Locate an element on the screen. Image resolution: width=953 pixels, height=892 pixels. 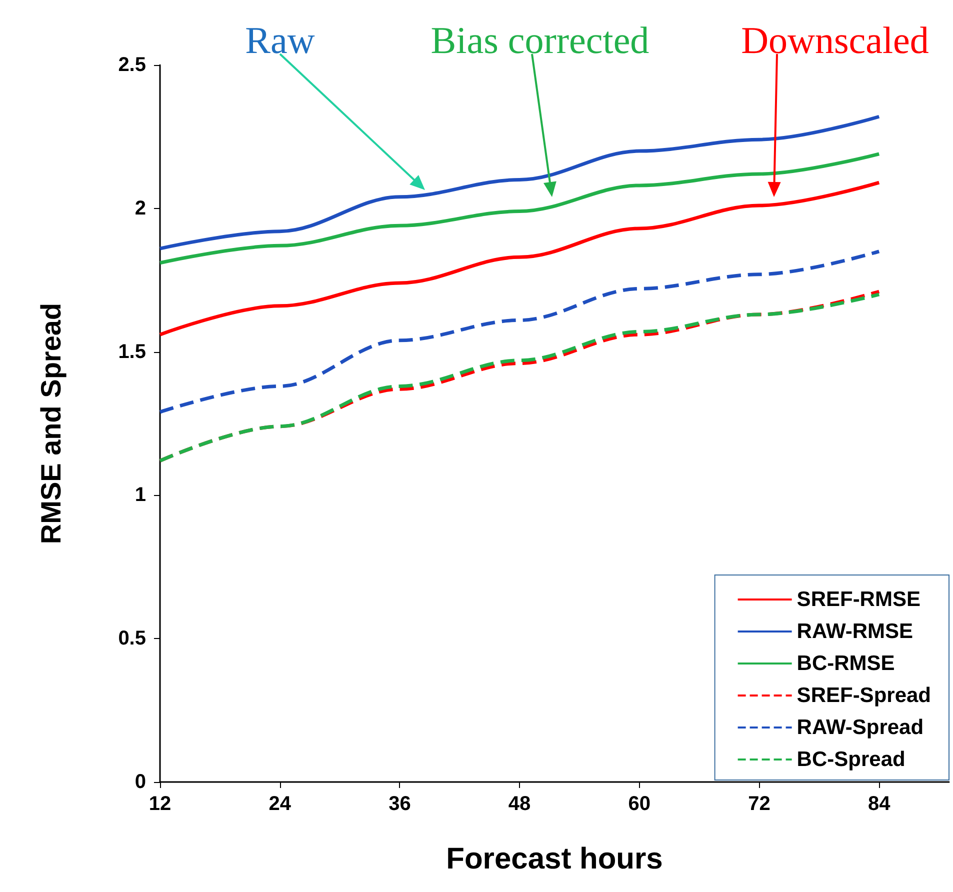
legend-label: BC-Spread is located at coordinates (851, 759).